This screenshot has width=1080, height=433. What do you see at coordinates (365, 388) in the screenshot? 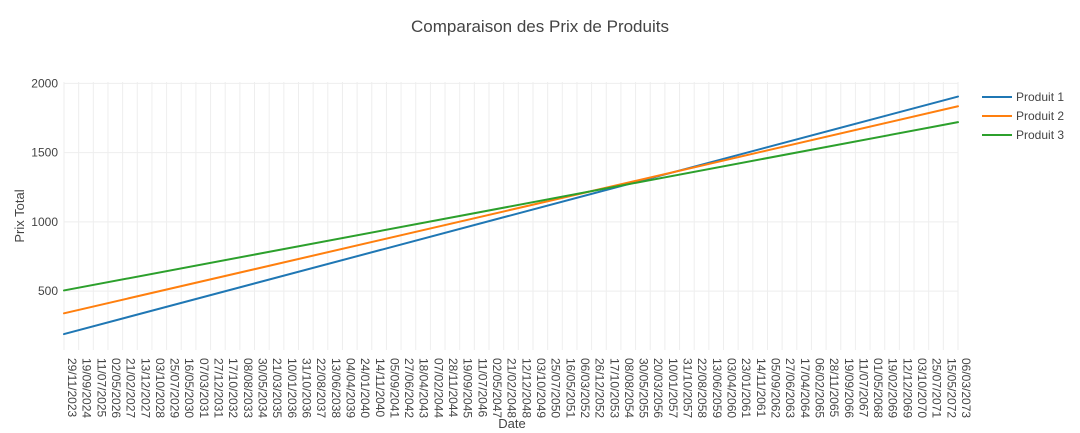
I see `x-tick-label: 24/01/2040` at bounding box center [365, 388].